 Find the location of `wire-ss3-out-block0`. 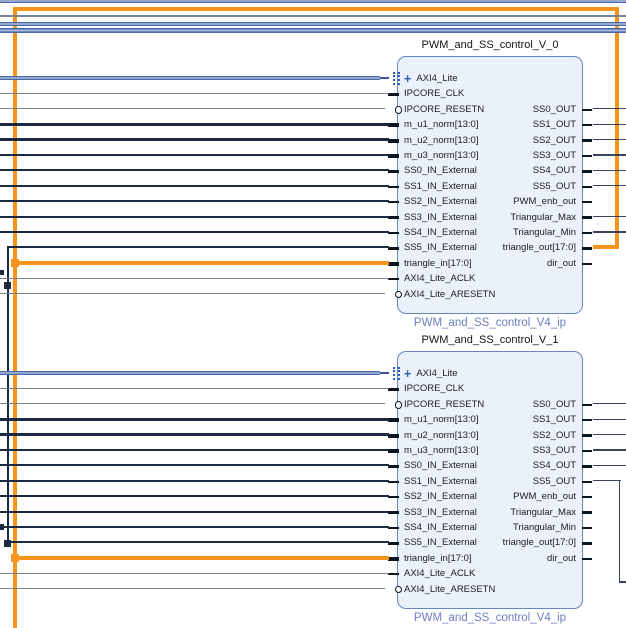

wire-ss3-out-block0 is located at coordinates (609, 155).